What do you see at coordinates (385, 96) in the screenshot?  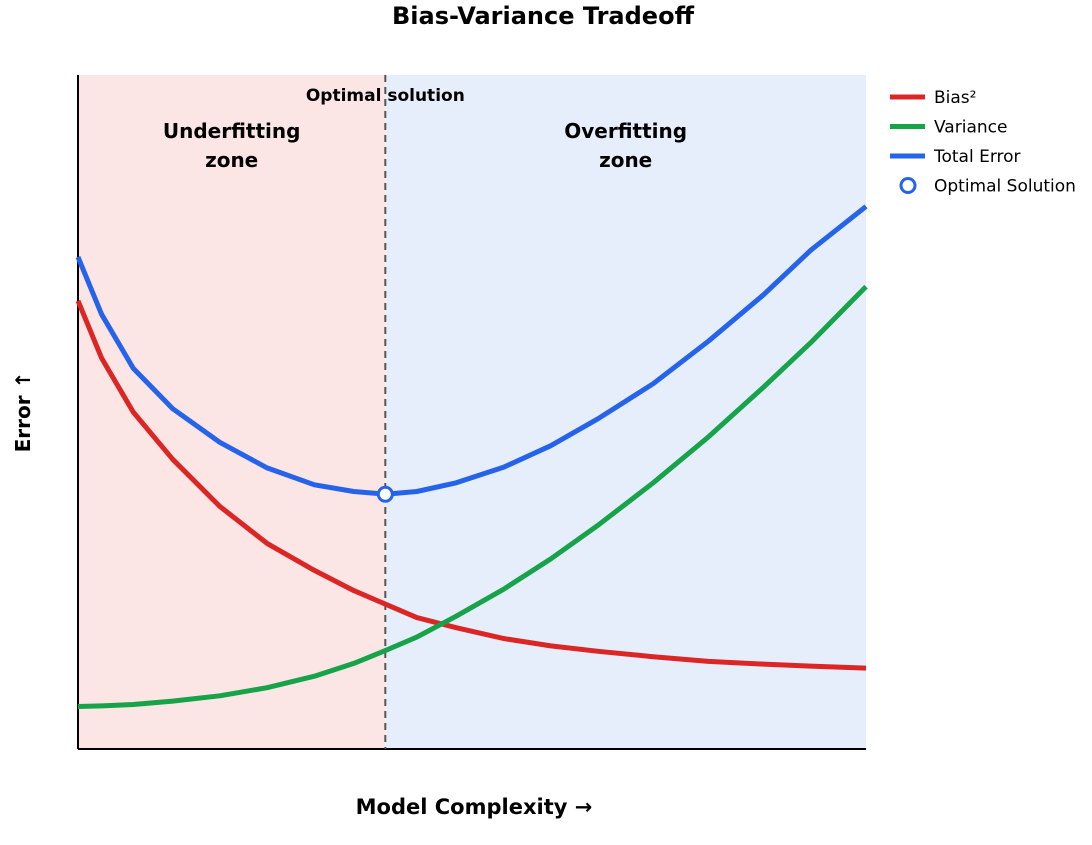 I see `optimal-line-label: Optimal solution` at bounding box center [385, 96].